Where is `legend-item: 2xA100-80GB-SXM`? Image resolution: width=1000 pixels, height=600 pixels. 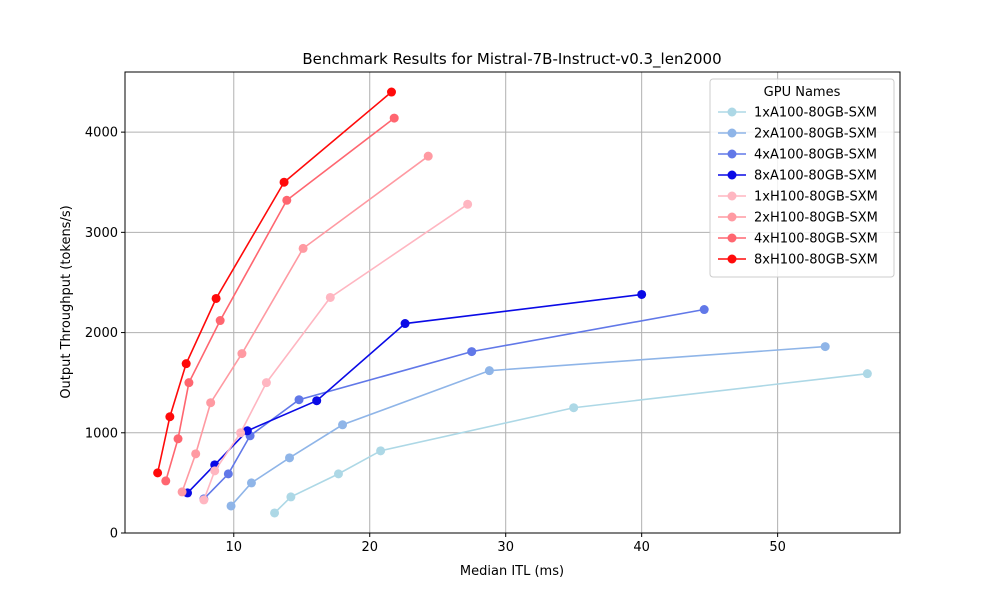
legend-item: 2xA100-80GB-SXM is located at coordinates (797, 134).